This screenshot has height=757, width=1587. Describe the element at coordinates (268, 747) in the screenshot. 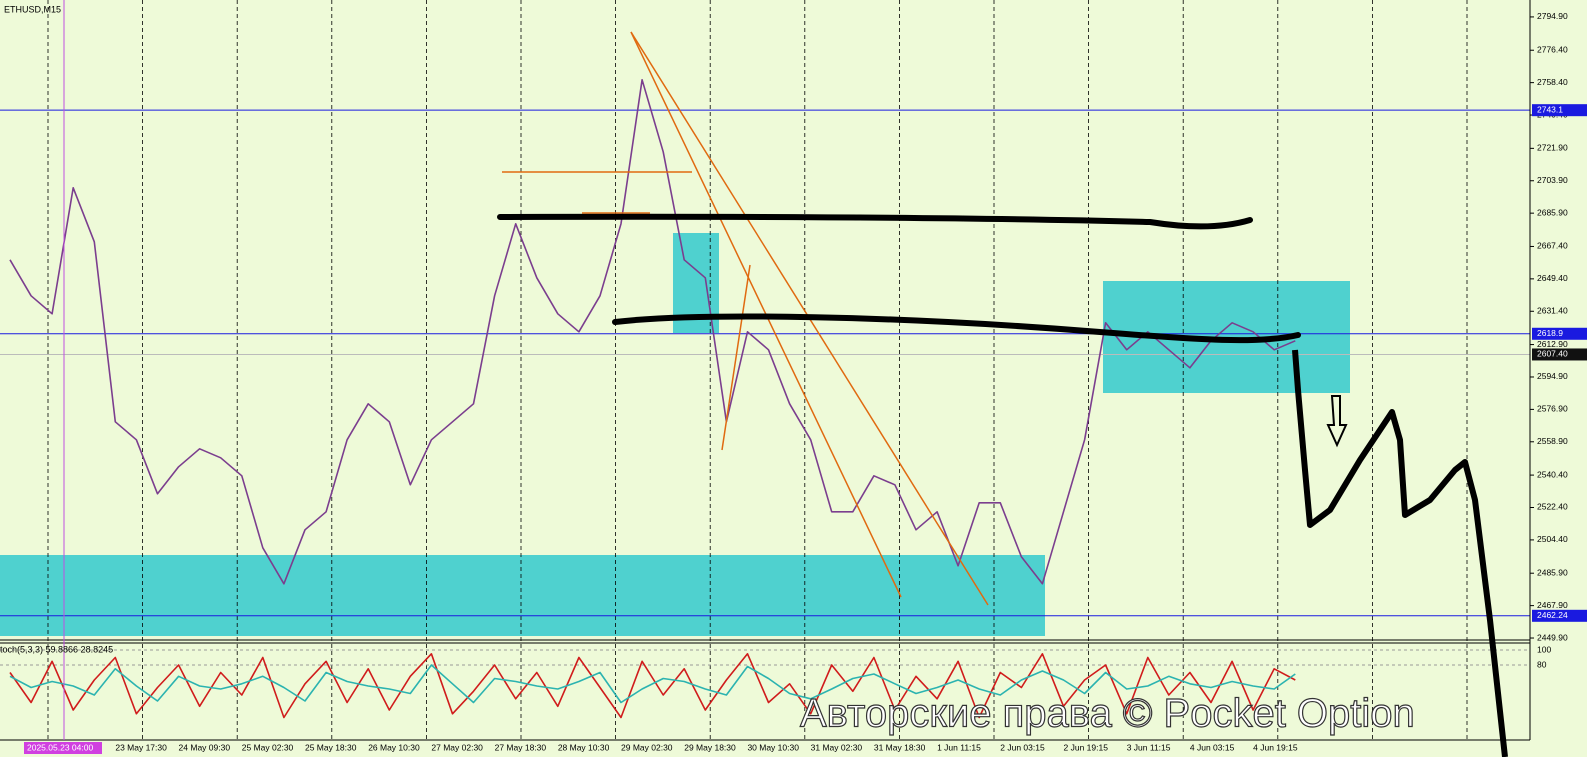

I see `x-tick-label: 25 May 02:30` at that location.